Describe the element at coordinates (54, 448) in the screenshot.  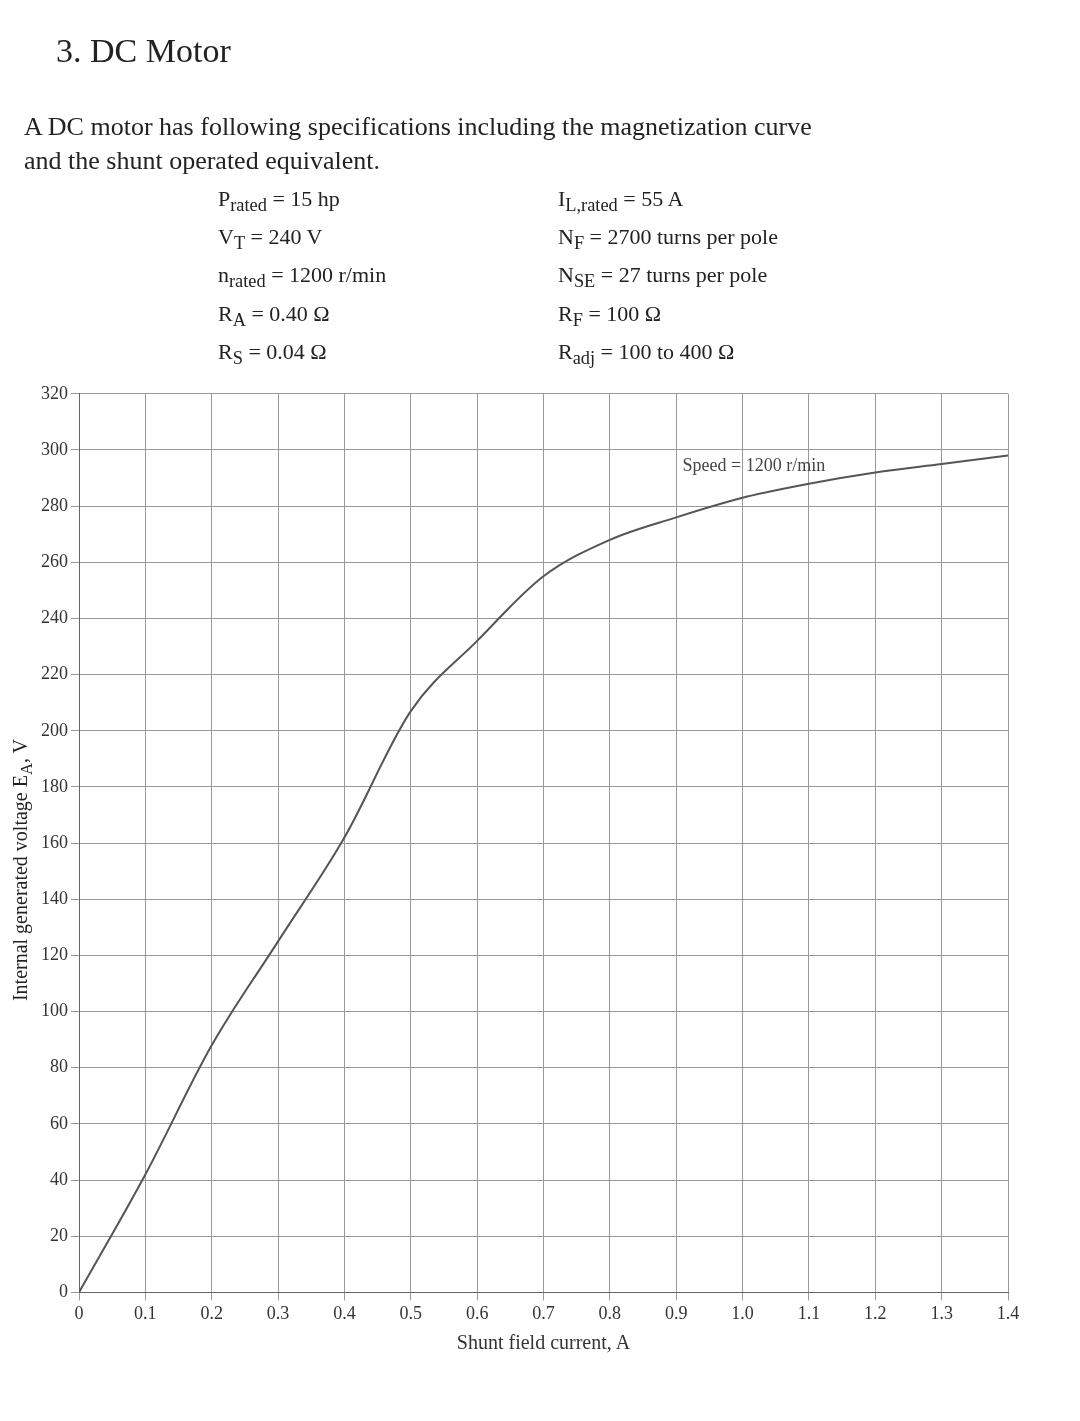
I see `y-tick-label: 300` at that location.